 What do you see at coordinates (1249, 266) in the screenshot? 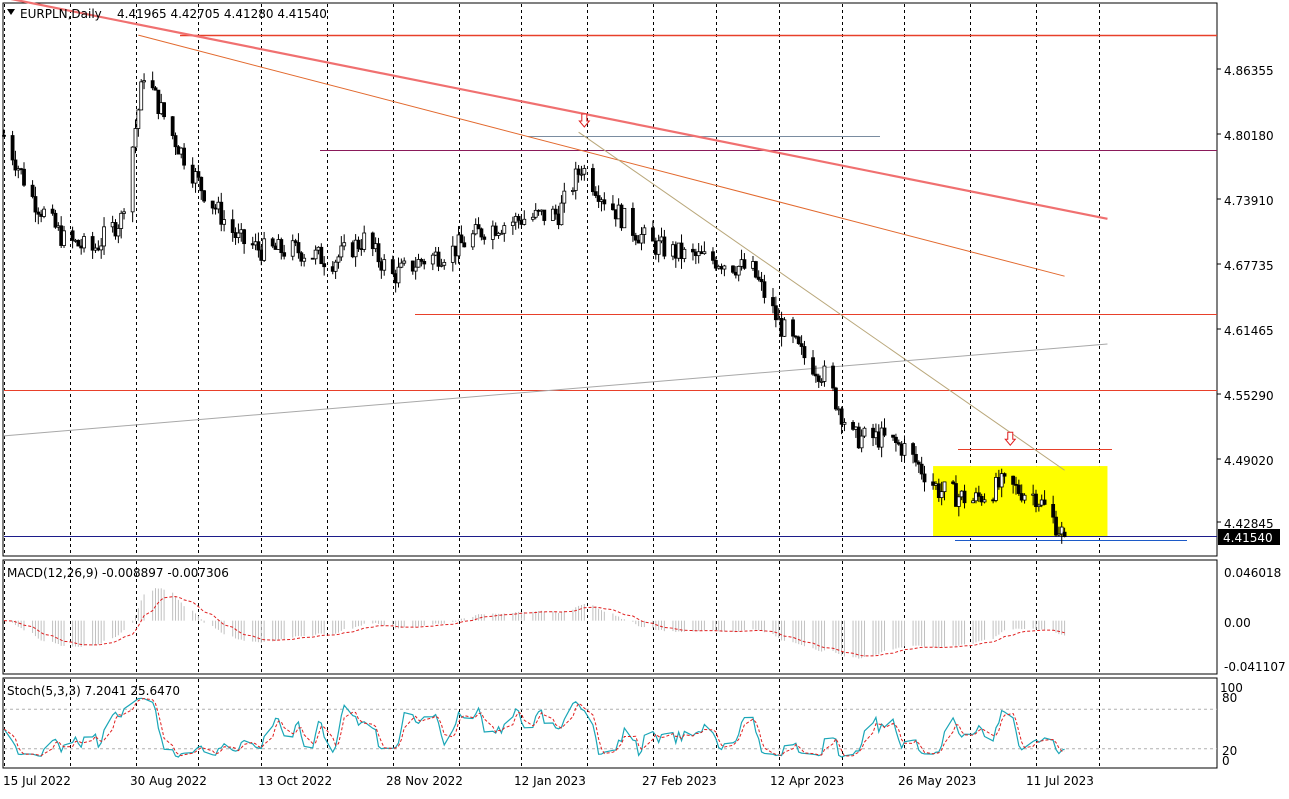
I see `price-axis-label: 4.67735` at bounding box center [1249, 266].